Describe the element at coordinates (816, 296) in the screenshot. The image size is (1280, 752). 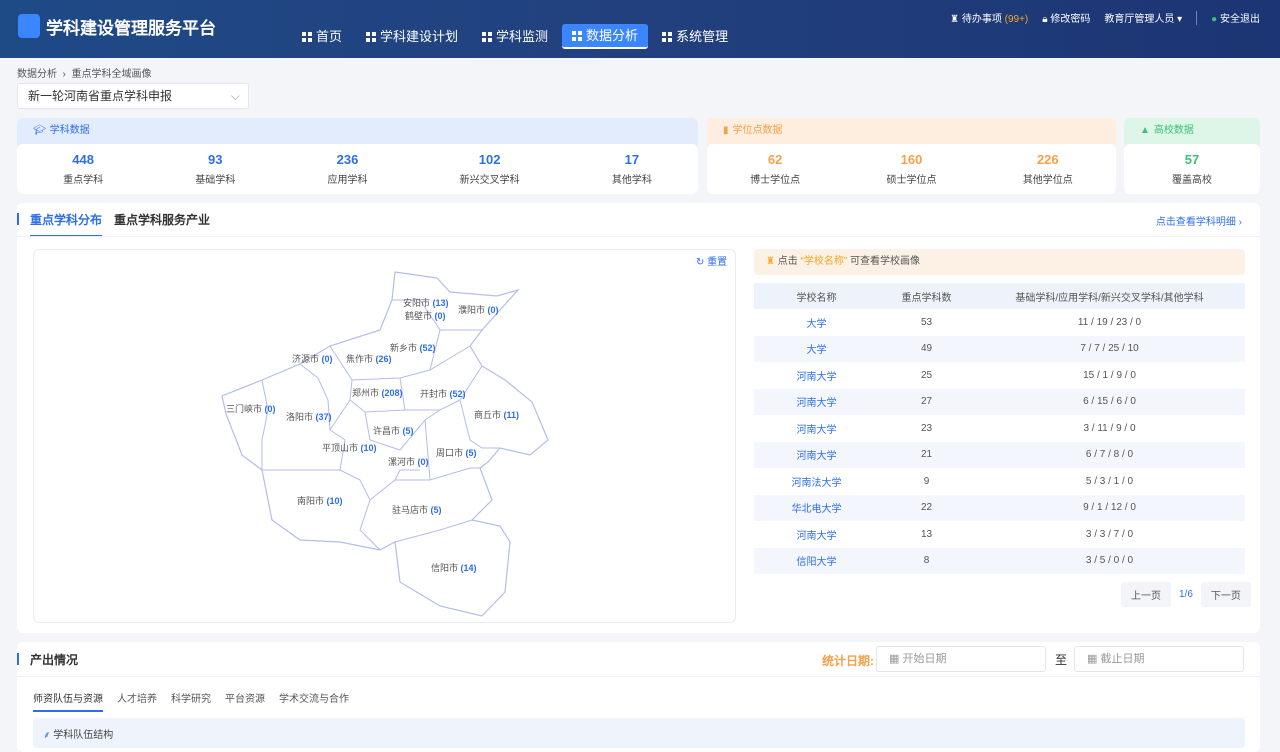
I see `column-header: 学校名称` at that location.